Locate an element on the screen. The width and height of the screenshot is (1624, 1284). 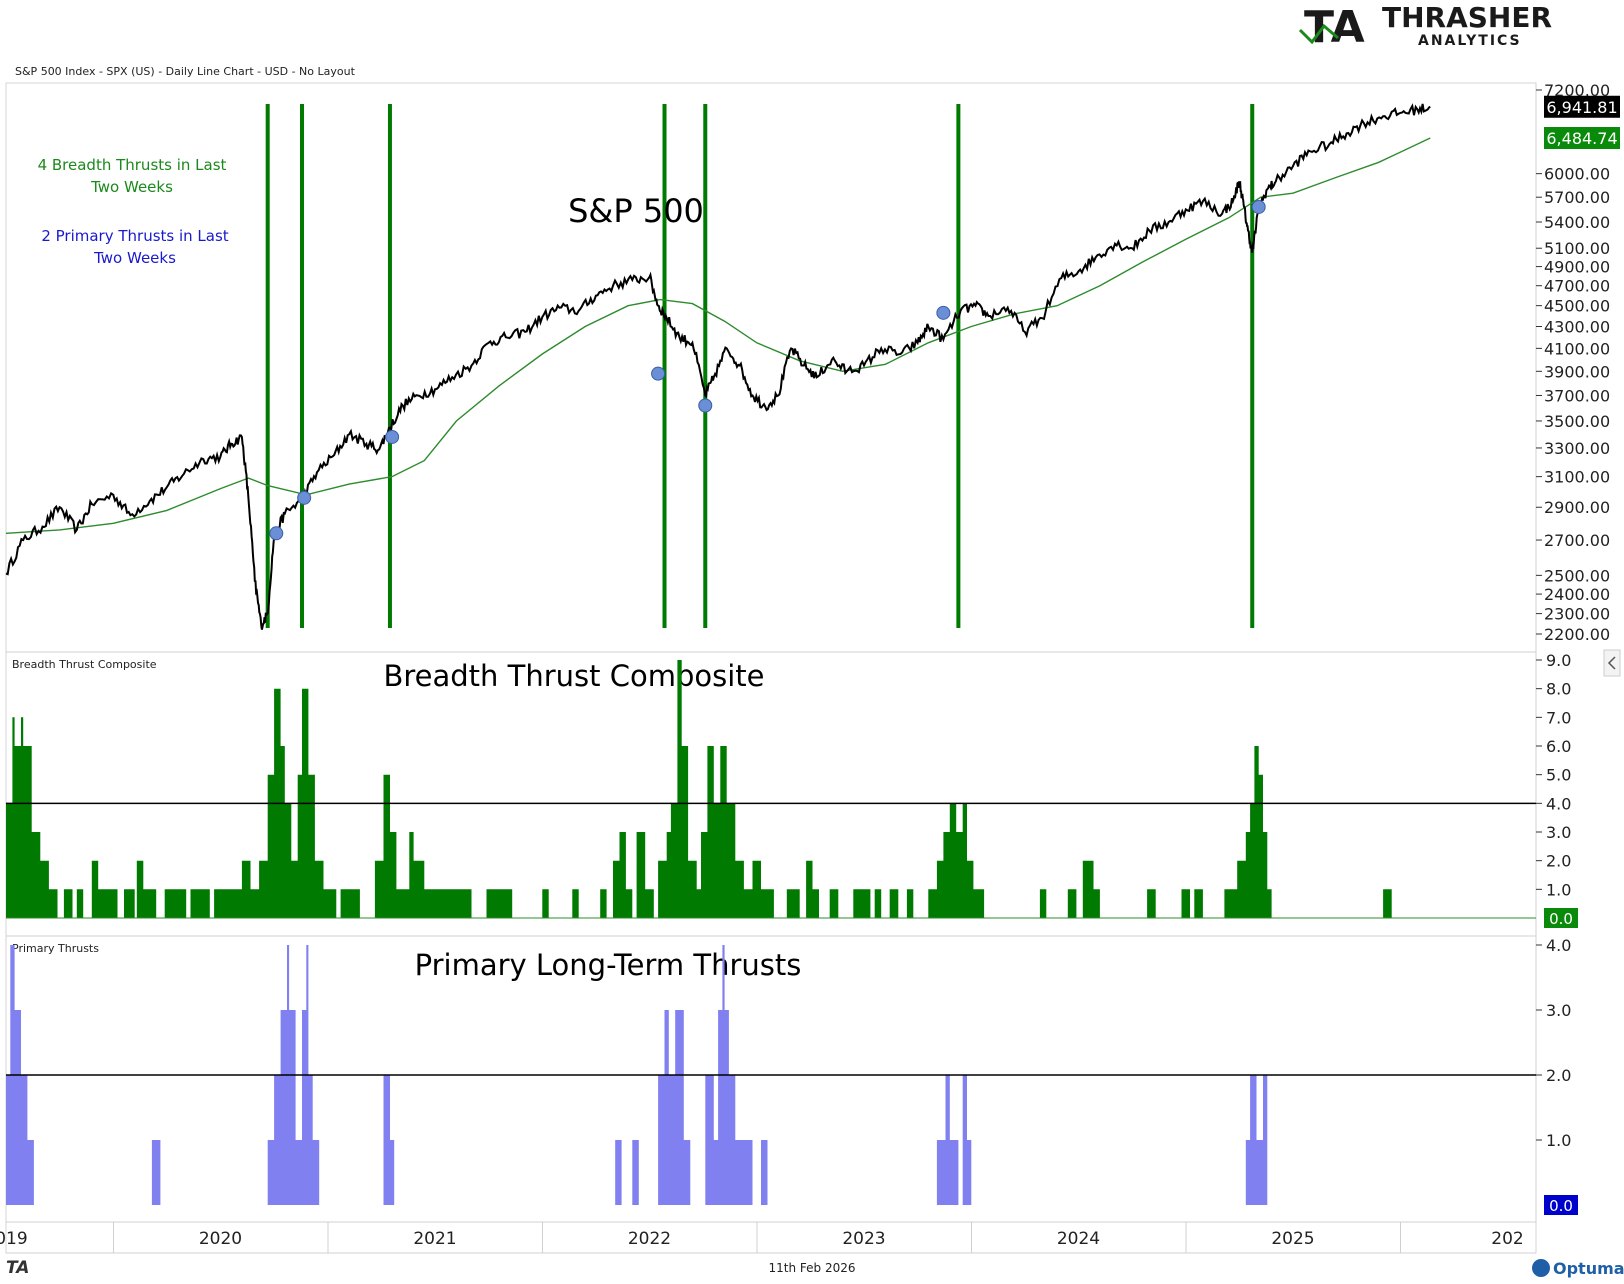
primary-zero-tag-bg is located at coordinates (1561, 1205).